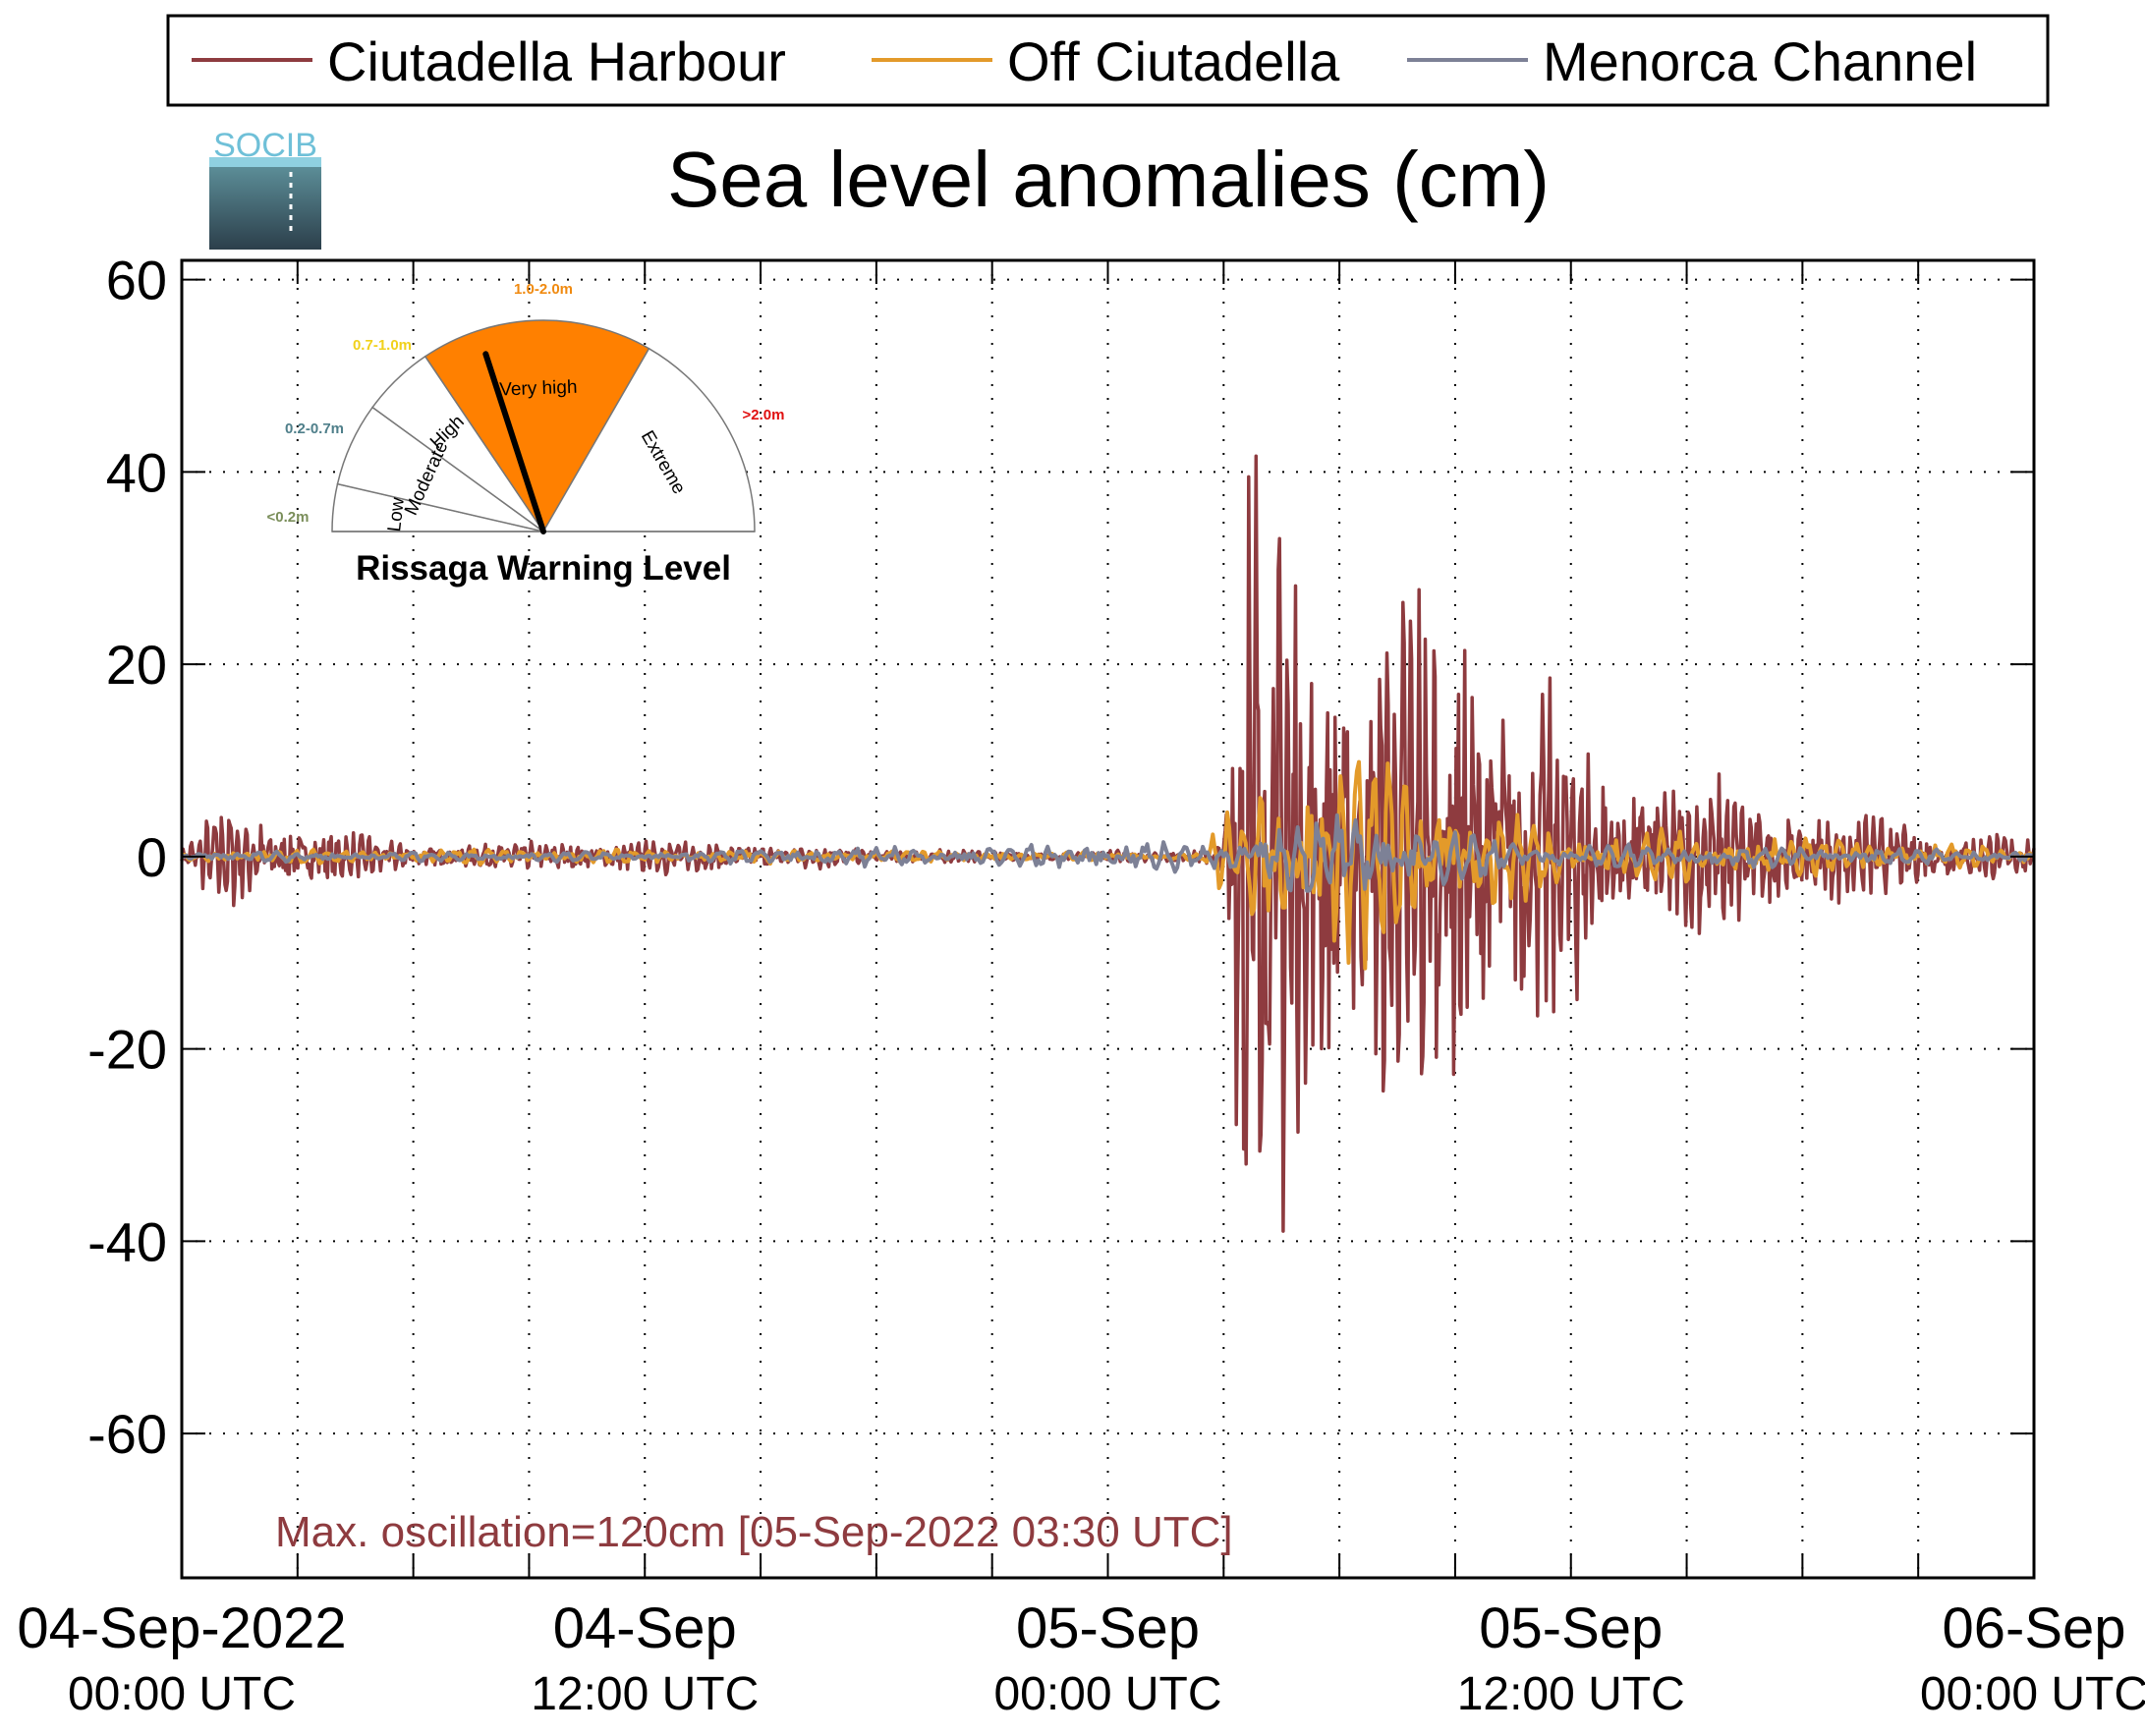 This screenshot has height=1736, width=2145. Describe the element at coordinates (514, 442) in the screenshot. I see `gauge-needle` at that location.